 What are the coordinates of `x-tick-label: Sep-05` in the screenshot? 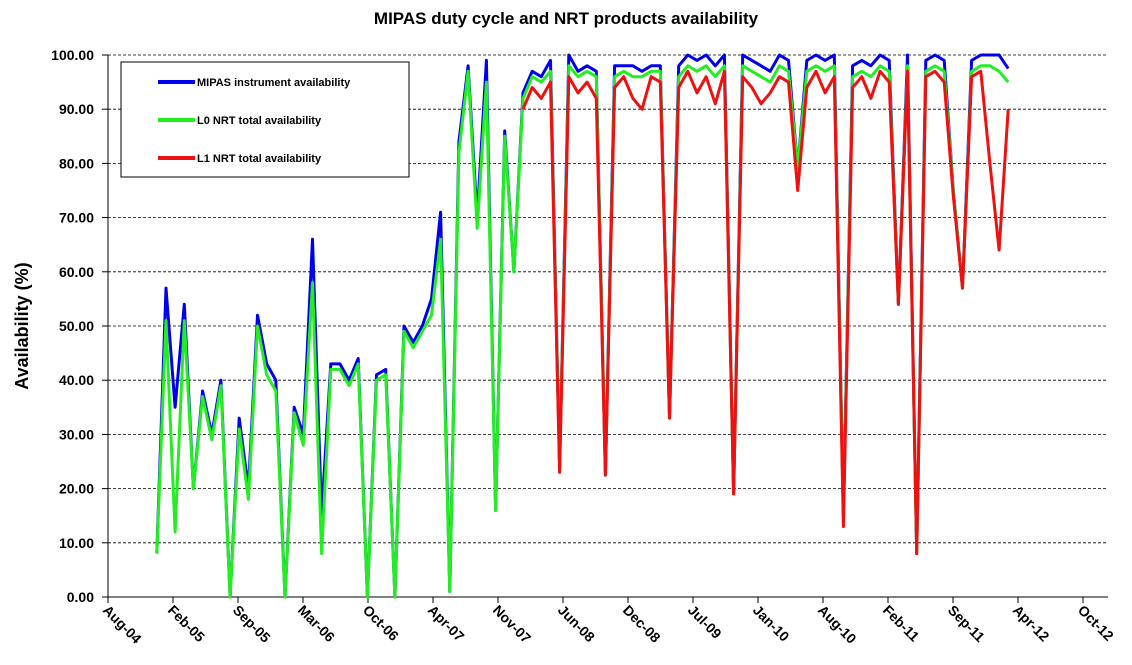 It's located at (252, 624).